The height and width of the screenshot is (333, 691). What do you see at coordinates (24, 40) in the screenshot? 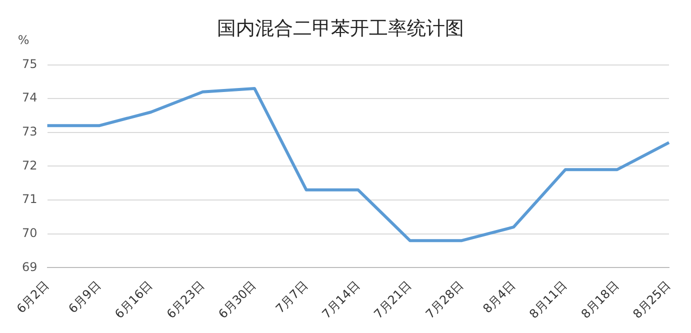
I see `y-axis-title: %` at bounding box center [24, 40].